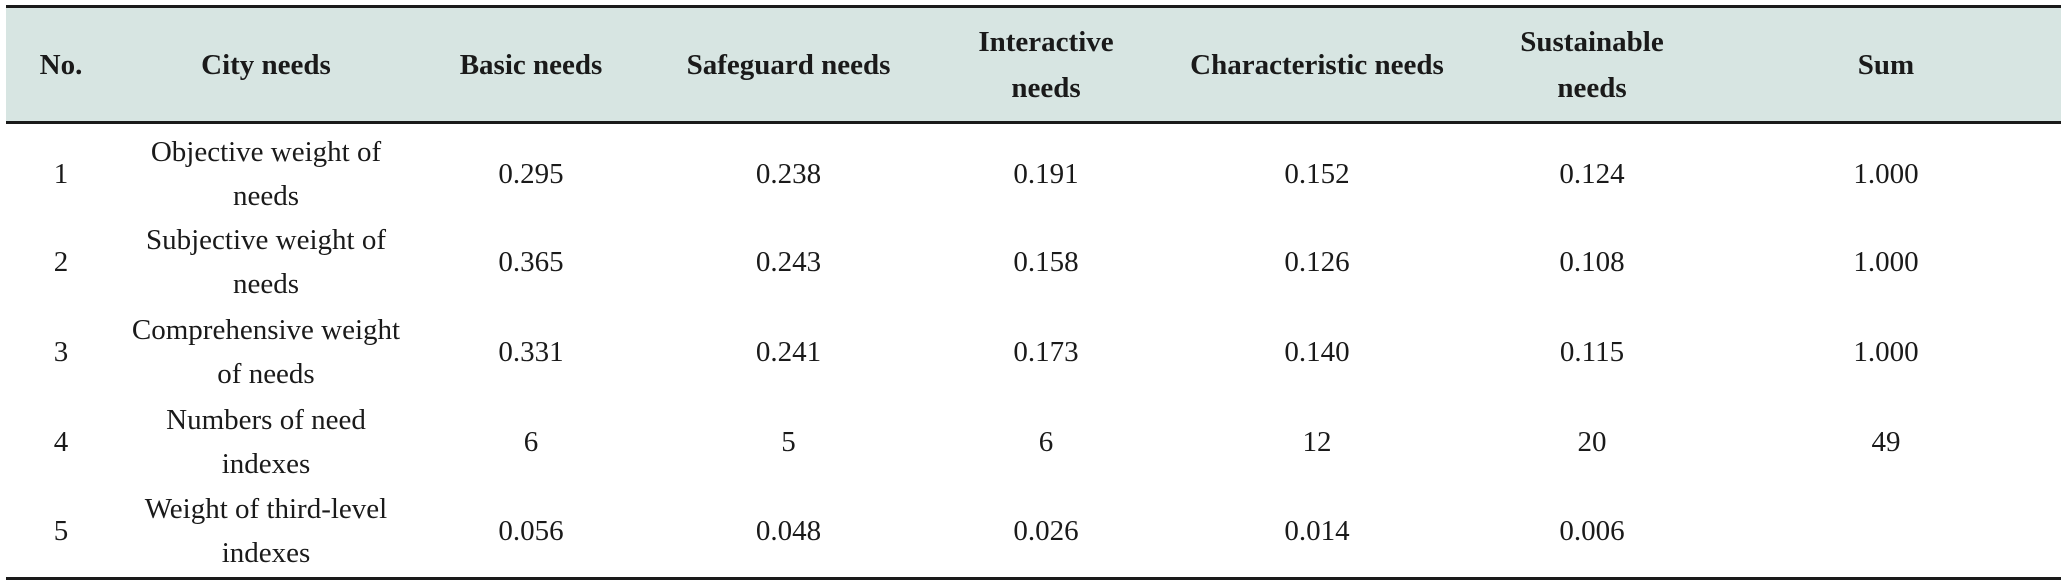  I want to click on cell-safeguard-needs: 0.243, so click(788, 262).